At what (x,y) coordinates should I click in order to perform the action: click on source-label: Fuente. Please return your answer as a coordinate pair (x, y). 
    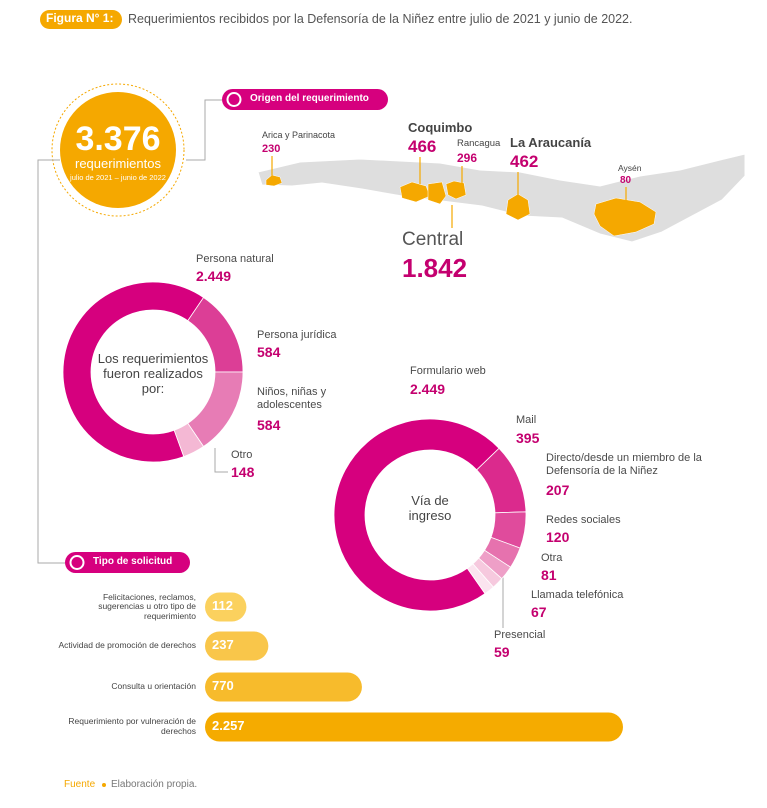
    Looking at the image, I should click on (80, 784).